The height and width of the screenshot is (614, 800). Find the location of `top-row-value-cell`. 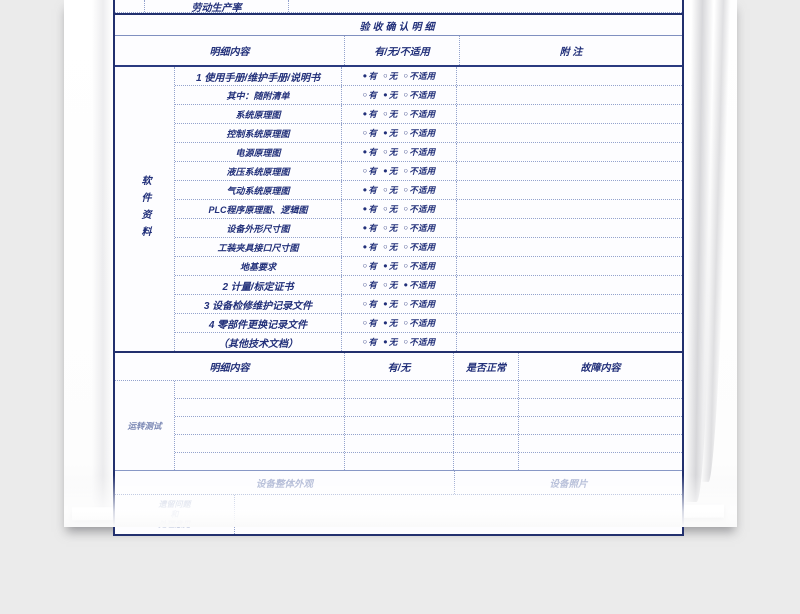

top-row-value-cell is located at coordinates (485, 6).